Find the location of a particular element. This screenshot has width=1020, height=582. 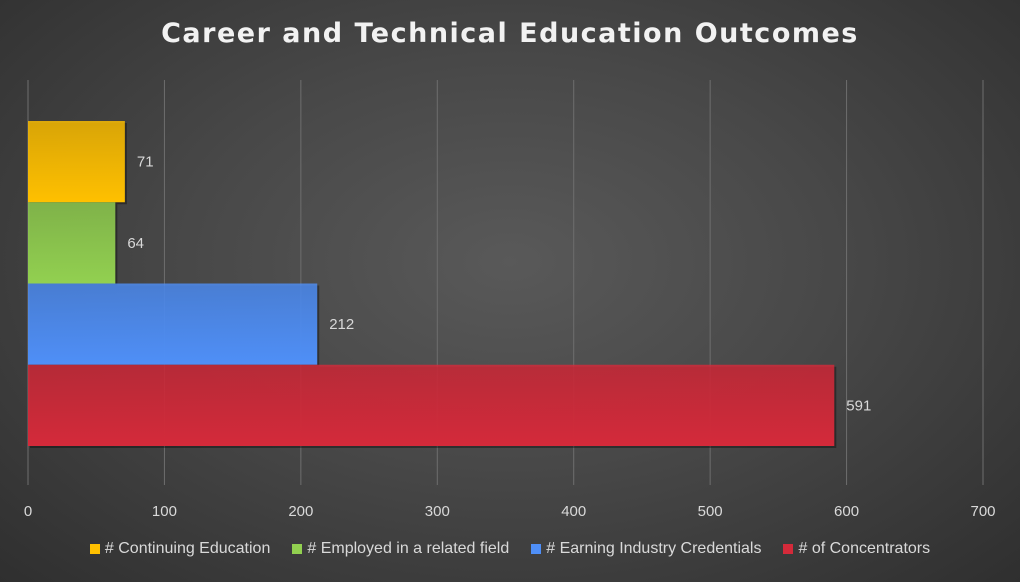

data-label: 71 is located at coordinates (145, 162).